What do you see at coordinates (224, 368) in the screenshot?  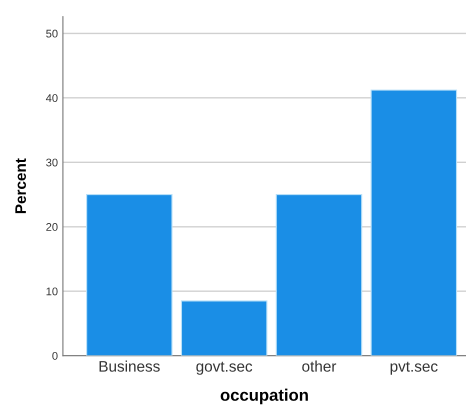 I see `x-tick-label: govt.sec` at bounding box center [224, 368].